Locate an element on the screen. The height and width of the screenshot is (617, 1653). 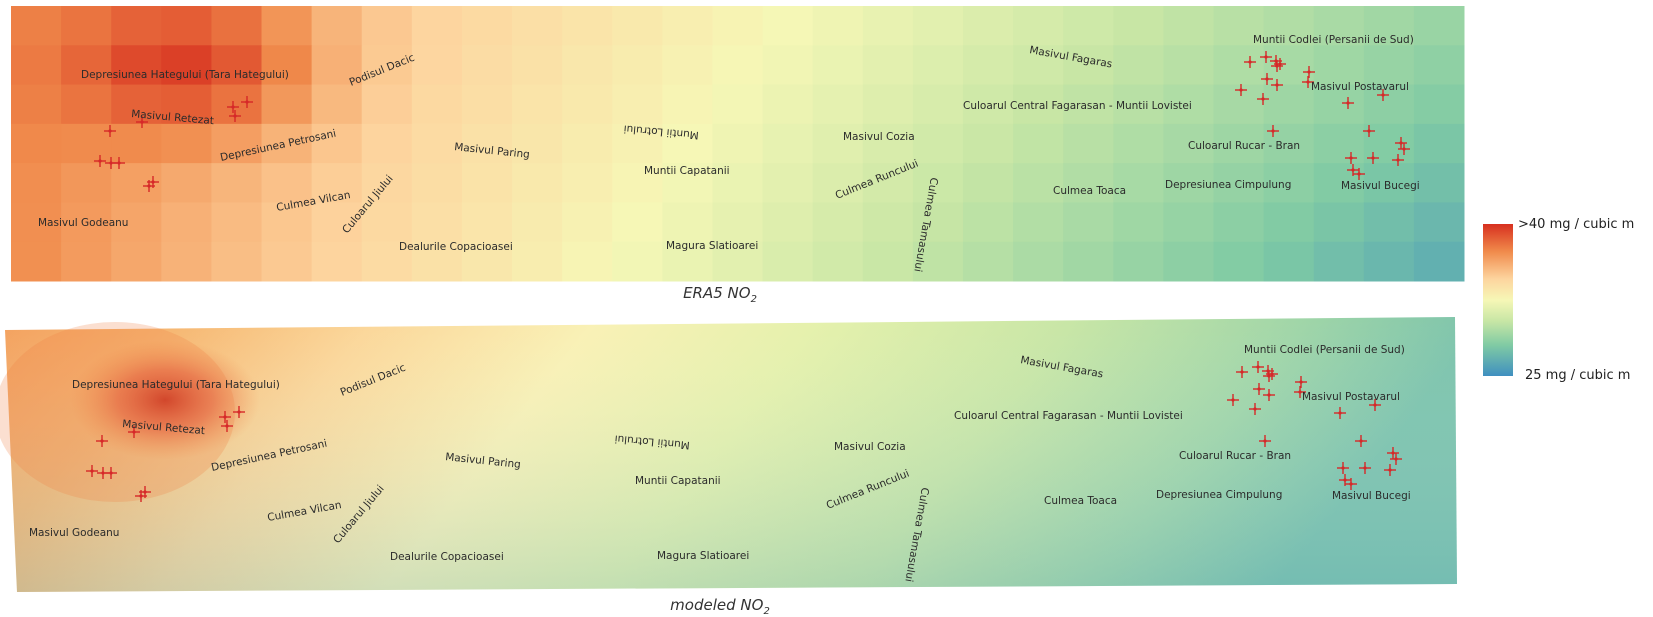
hotspot-hateg is located at coordinates (165, 400).